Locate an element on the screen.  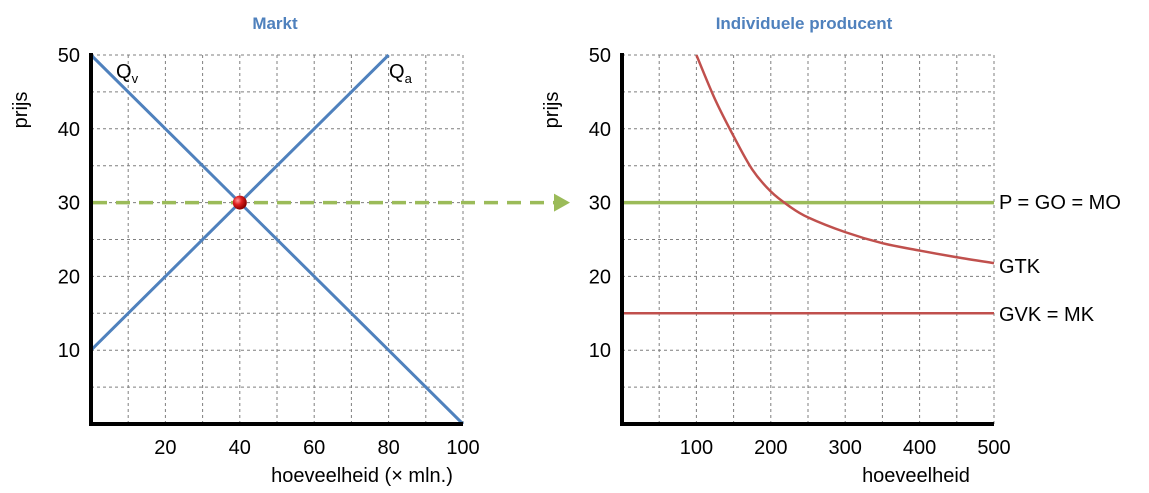
x-tick-label: 60 is located at coordinates (314, 448).